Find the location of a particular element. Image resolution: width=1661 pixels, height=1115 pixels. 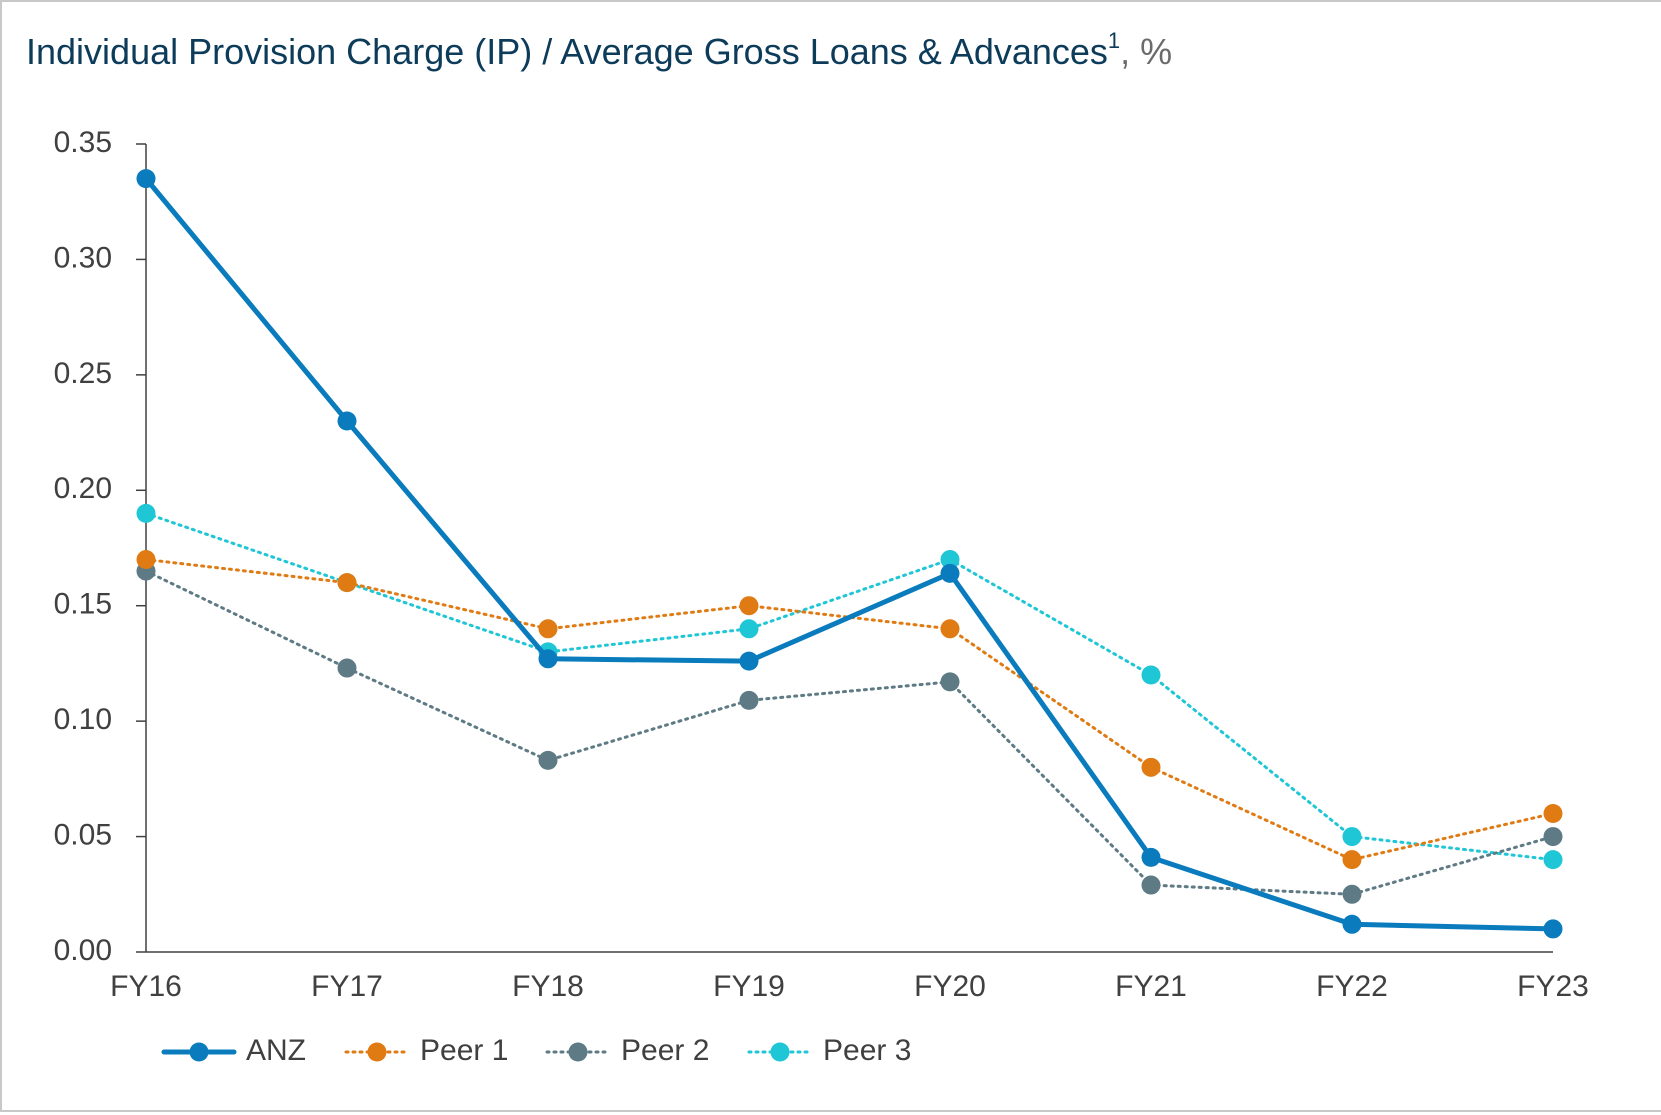

x-tick-label: FY17 is located at coordinates (347, 986).